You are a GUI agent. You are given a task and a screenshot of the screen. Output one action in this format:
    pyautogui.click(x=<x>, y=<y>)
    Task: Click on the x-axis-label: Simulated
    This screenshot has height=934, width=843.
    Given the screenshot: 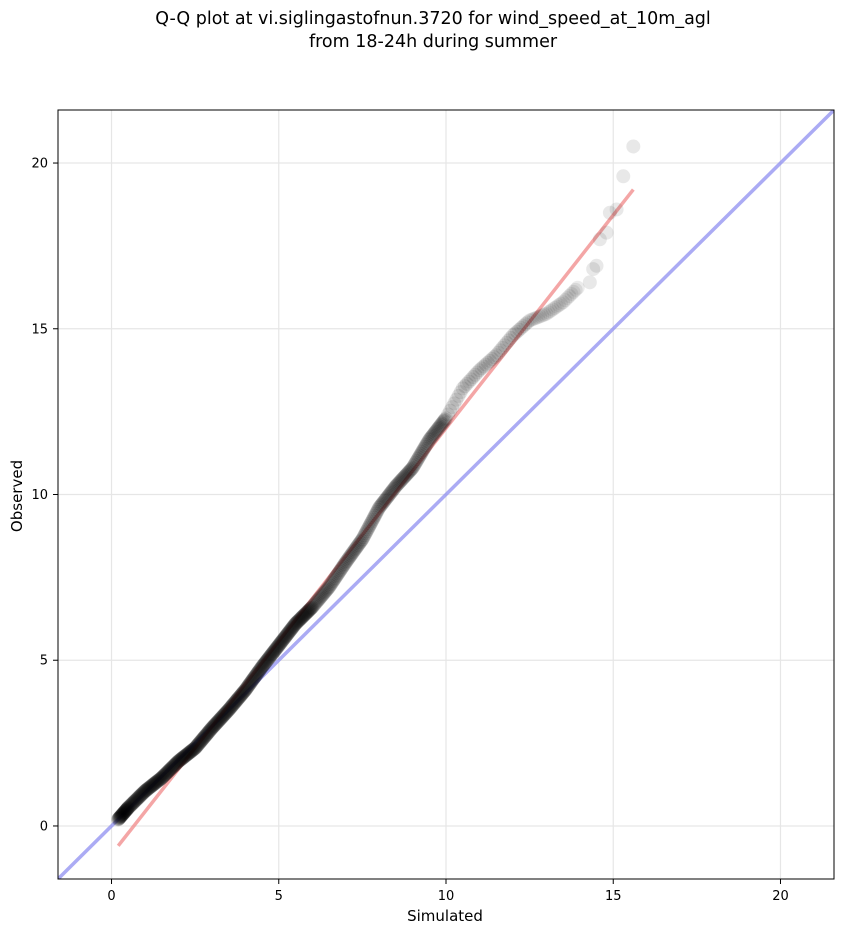 What is the action you would take?
    pyautogui.click(x=445, y=916)
    